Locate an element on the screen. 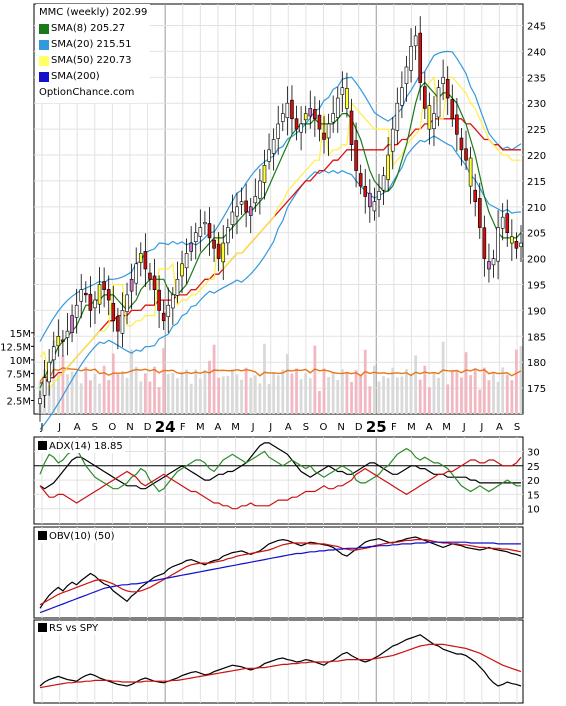 The width and height of the screenshot is (566, 706). adx-tick-label: 10 is located at coordinates (533, 510).